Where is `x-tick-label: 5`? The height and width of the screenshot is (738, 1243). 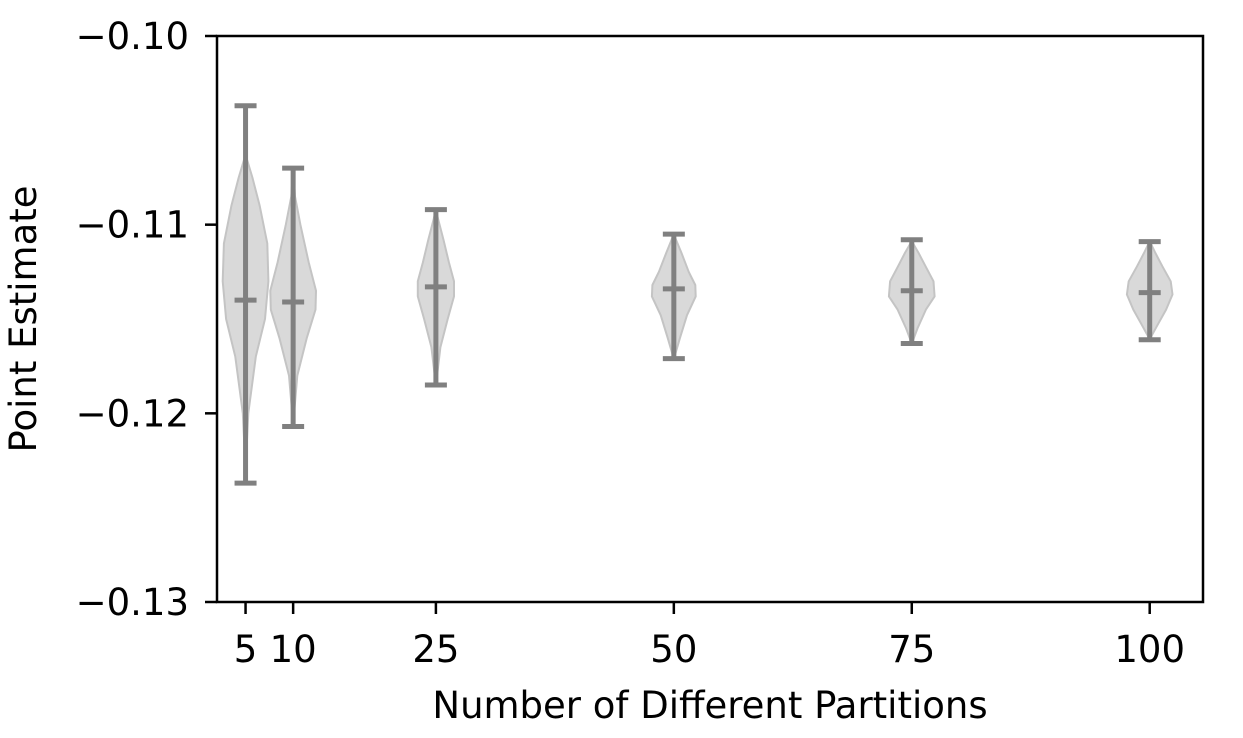 x-tick-label: 5 is located at coordinates (246, 649).